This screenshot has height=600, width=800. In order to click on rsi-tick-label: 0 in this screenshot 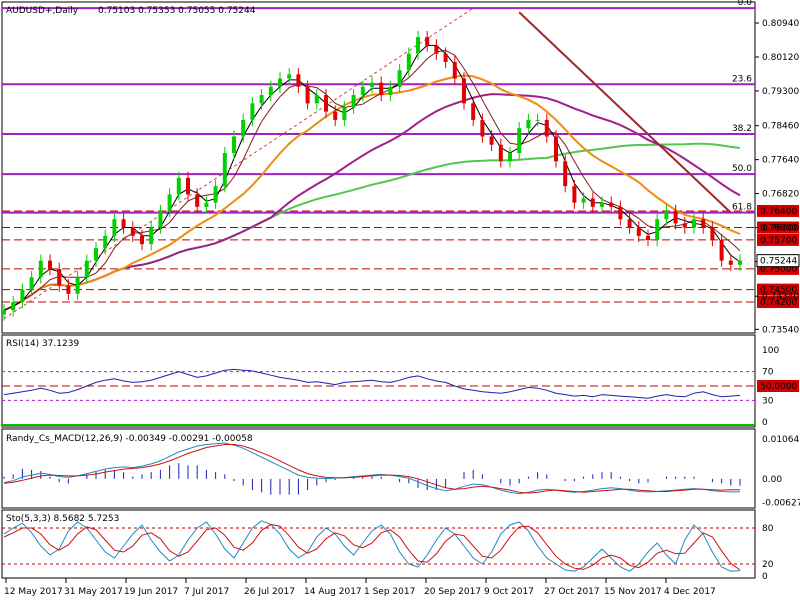, I will do `click(765, 423)`.